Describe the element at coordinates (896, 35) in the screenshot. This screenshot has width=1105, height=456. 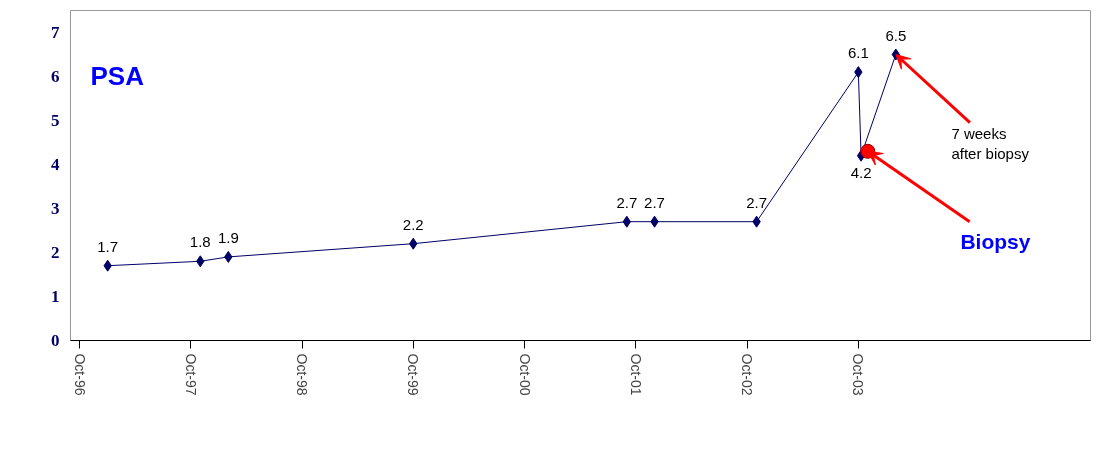
I see `data-label: 6.5` at that location.